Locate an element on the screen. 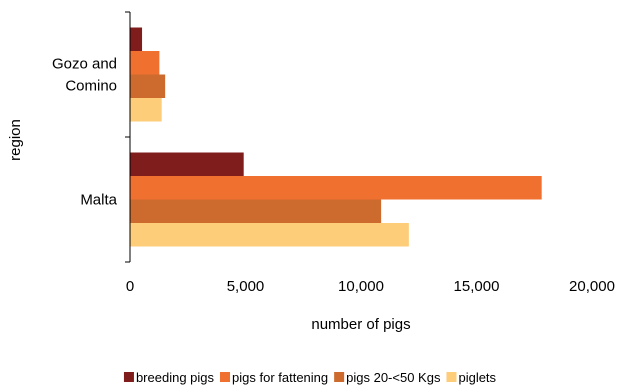  legend-item: piglets is located at coordinates (471, 377).